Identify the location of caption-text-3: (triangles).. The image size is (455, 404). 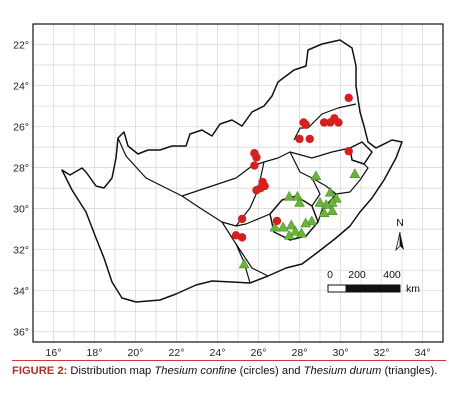
(409, 371).